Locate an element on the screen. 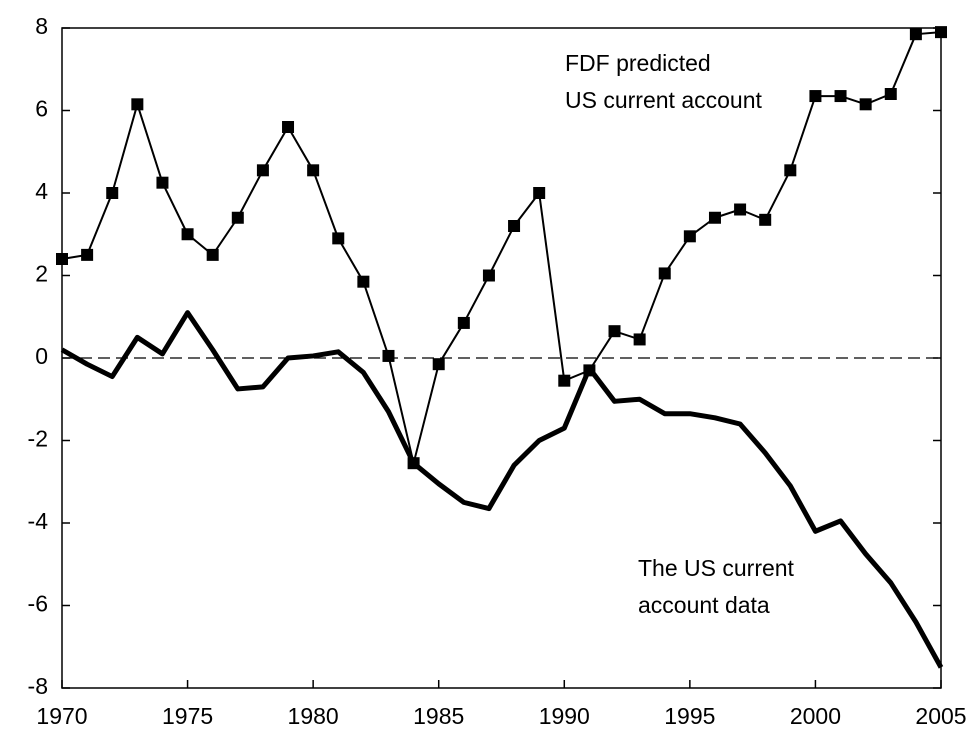 The width and height of the screenshot is (980, 742). x-tick-label: 1975 is located at coordinates (187, 716).